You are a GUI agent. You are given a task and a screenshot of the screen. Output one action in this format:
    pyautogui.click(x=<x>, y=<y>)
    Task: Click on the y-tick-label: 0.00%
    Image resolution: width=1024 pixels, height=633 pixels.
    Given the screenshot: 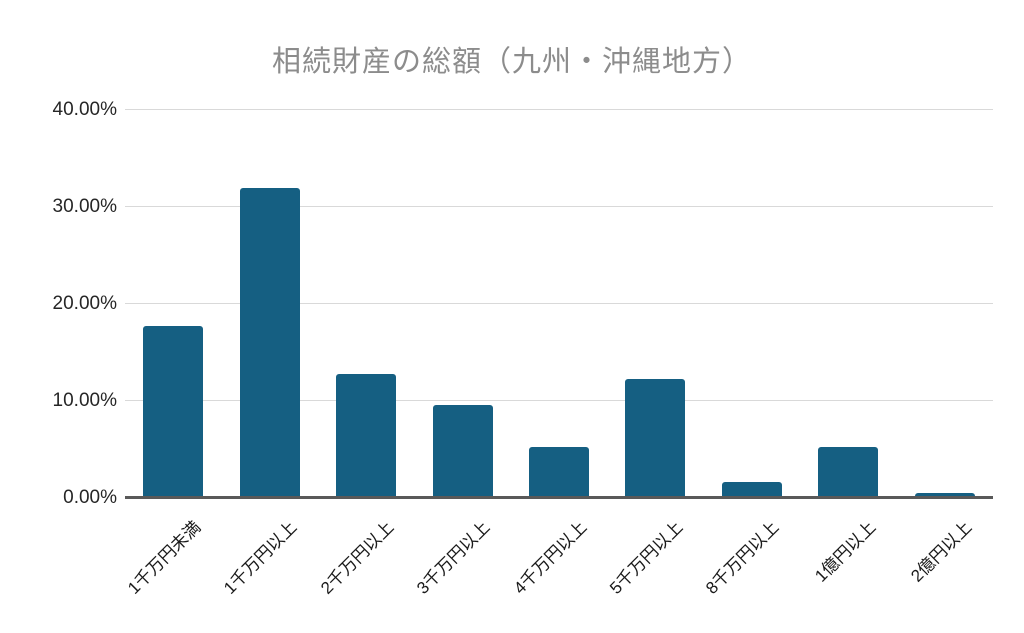 What is the action you would take?
    pyautogui.click(x=90, y=497)
    